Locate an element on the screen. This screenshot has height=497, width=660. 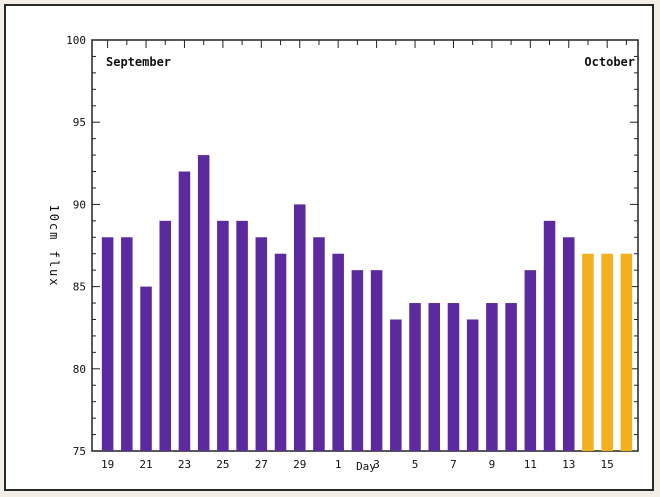
x-tick-label: 23 is located at coordinates (184, 464).